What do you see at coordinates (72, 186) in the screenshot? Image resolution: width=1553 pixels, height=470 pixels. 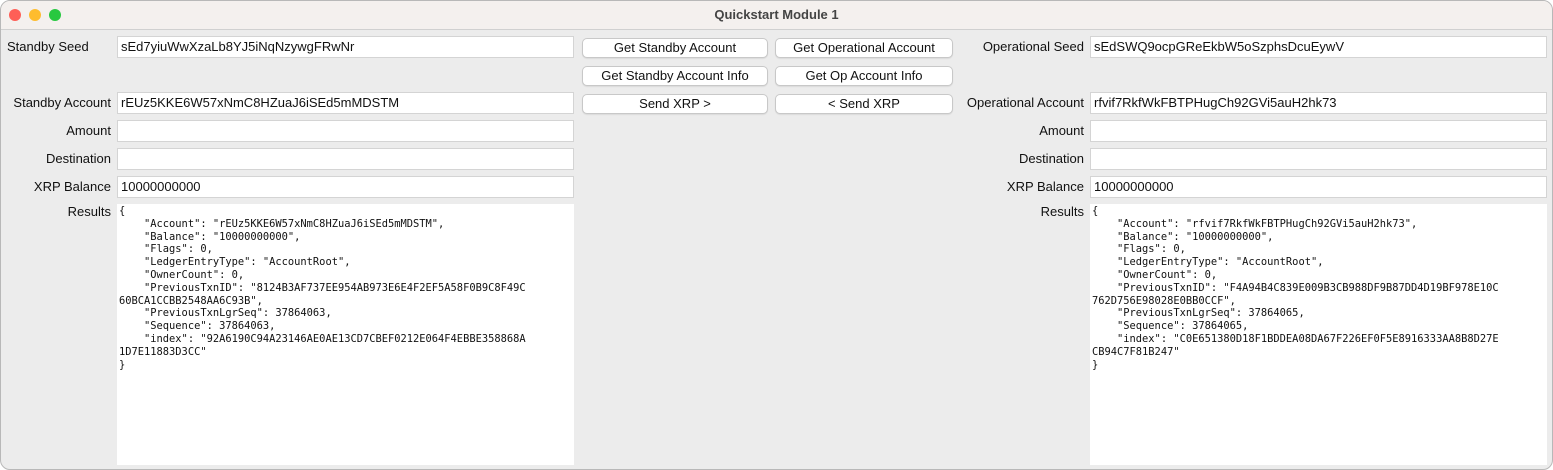 I see `standby-balance-label: XRP Balance` at bounding box center [72, 186].